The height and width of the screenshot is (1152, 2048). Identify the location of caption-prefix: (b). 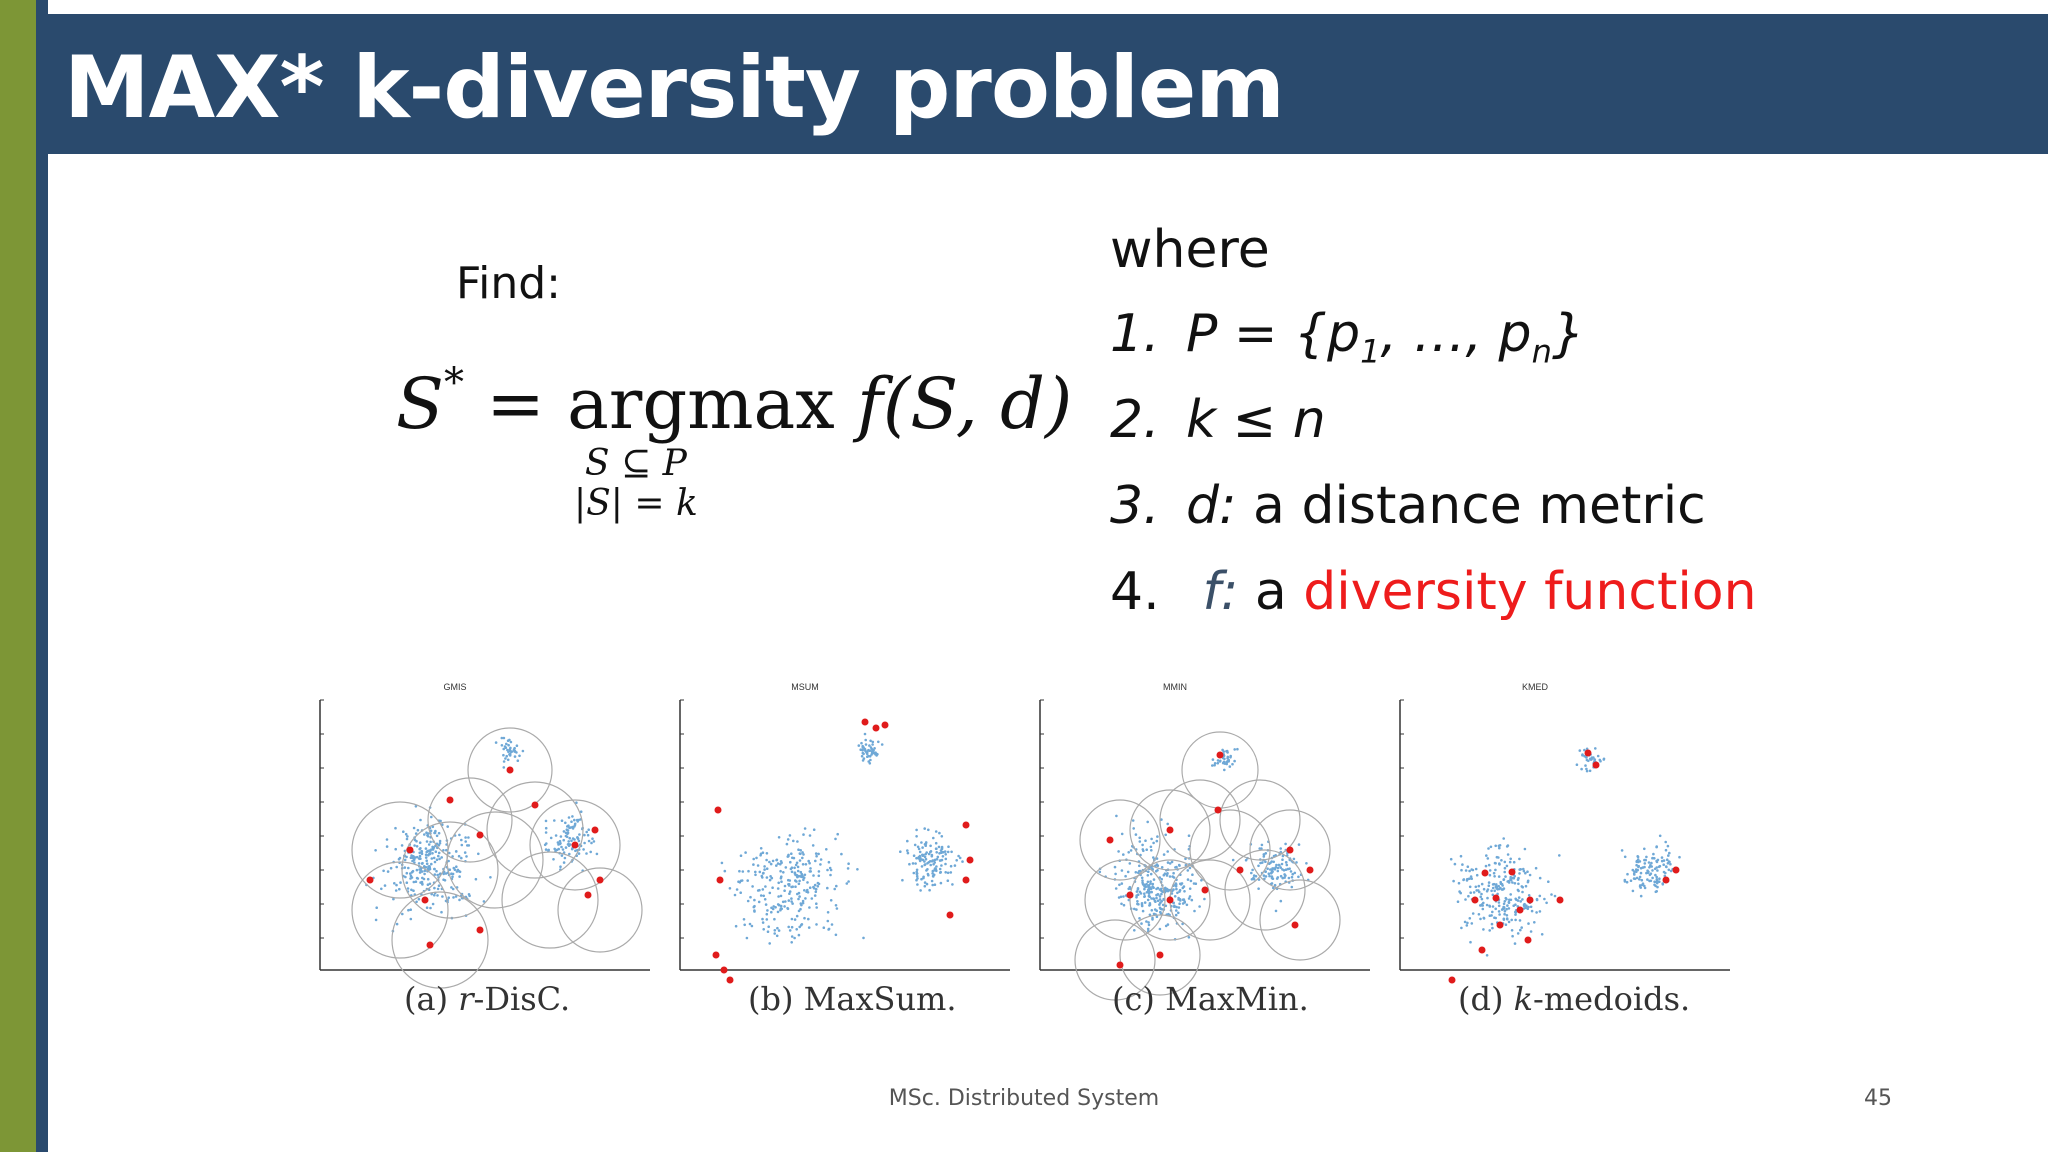
(776, 999).